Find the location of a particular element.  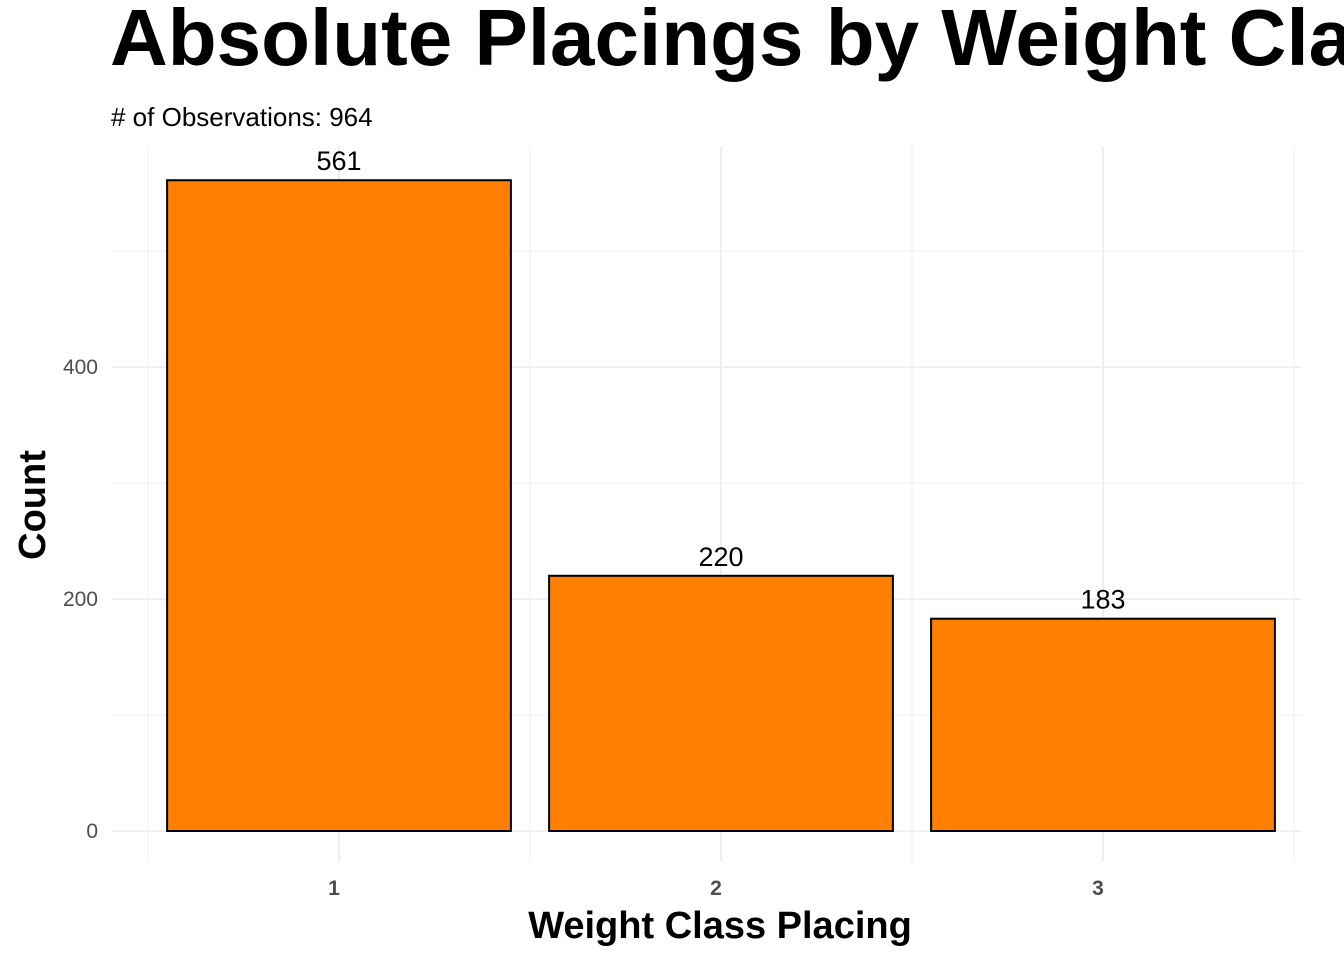

x-axis-ticks: 1 2 3 is located at coordinates (716, 888).